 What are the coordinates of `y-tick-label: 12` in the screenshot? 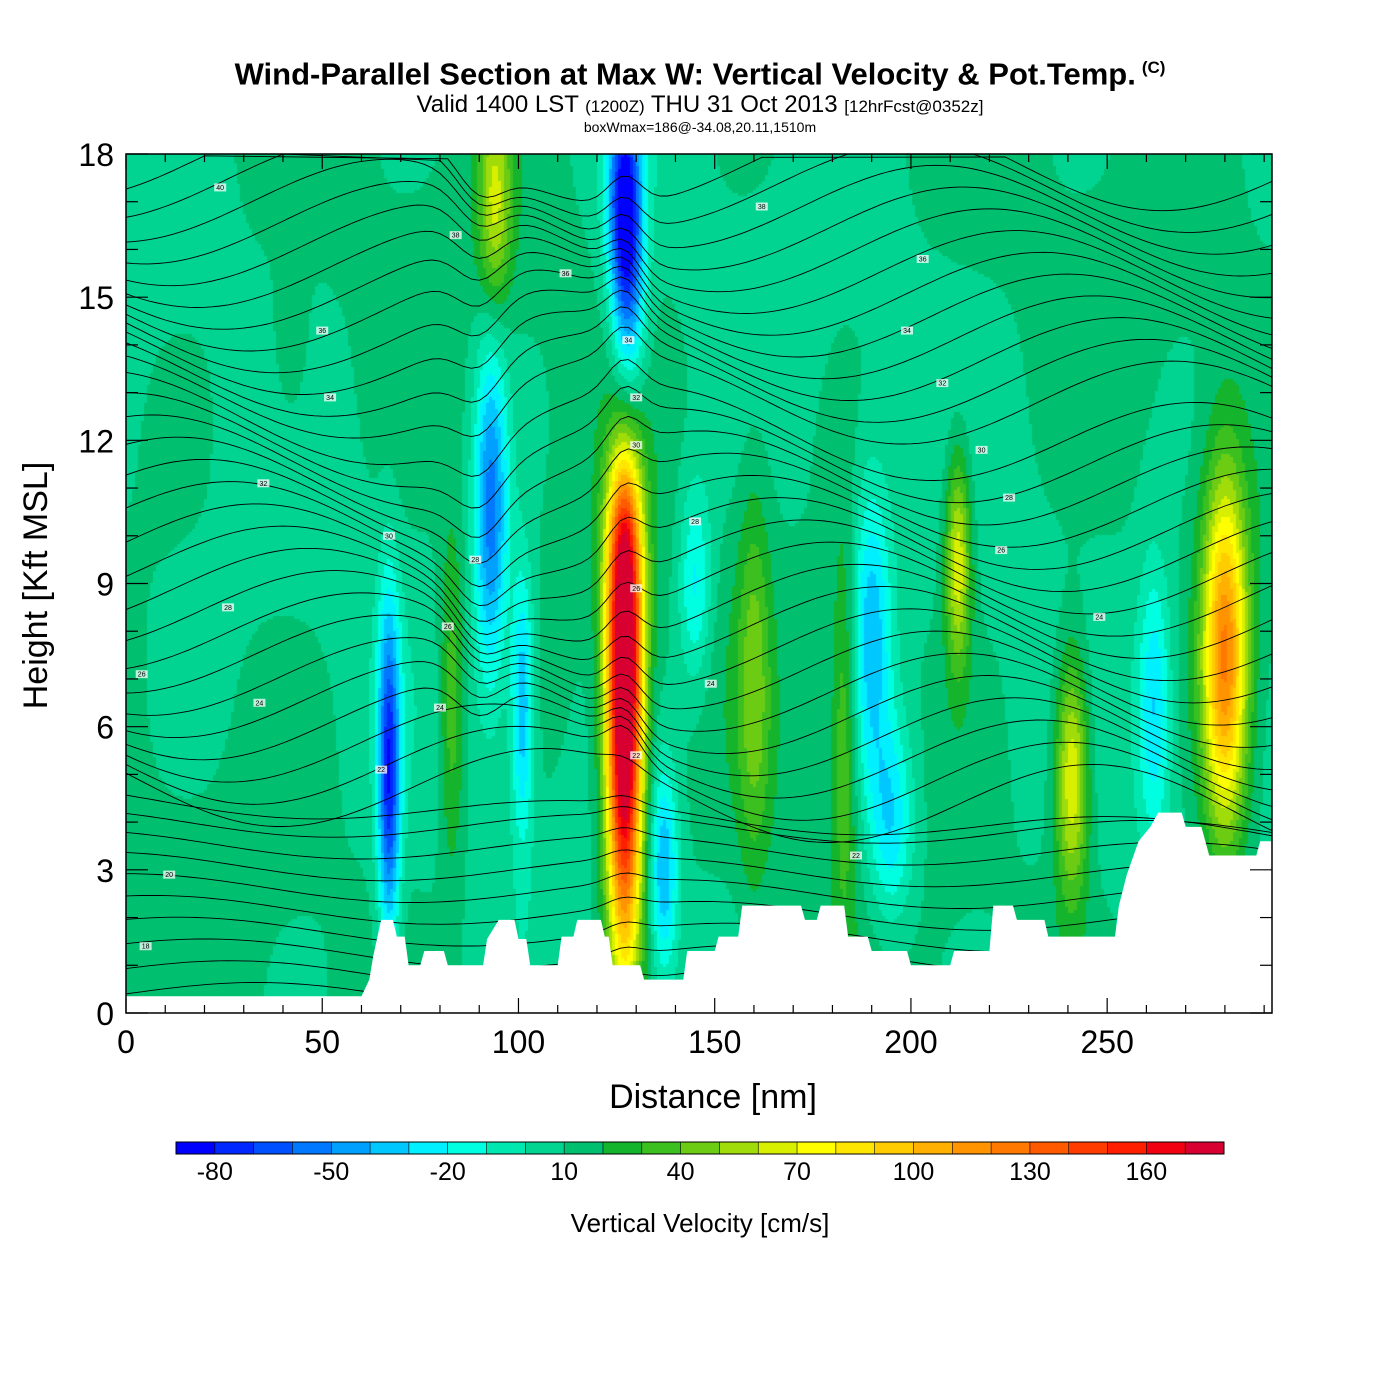 It's located at (96, 441).